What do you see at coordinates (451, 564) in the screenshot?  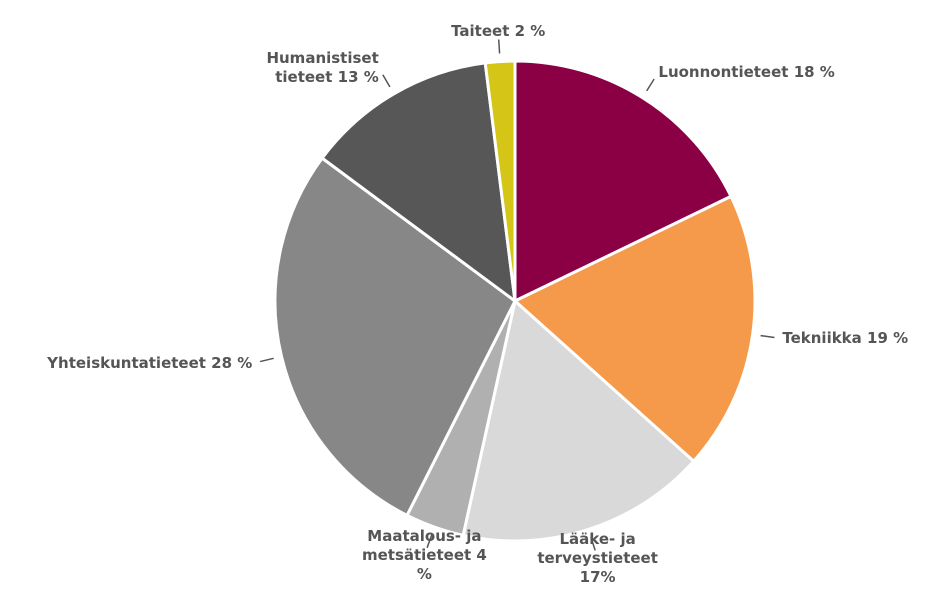 I see `value-label: 4 %` at bounding box center [451, 564].